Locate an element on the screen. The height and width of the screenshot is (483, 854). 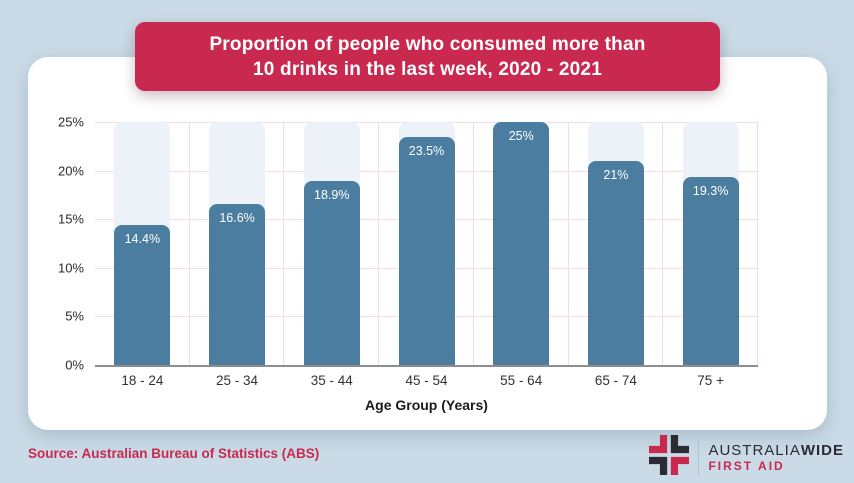
logo-brand-name-regular: AUSTRALIA is located at coordinates (754, 450).